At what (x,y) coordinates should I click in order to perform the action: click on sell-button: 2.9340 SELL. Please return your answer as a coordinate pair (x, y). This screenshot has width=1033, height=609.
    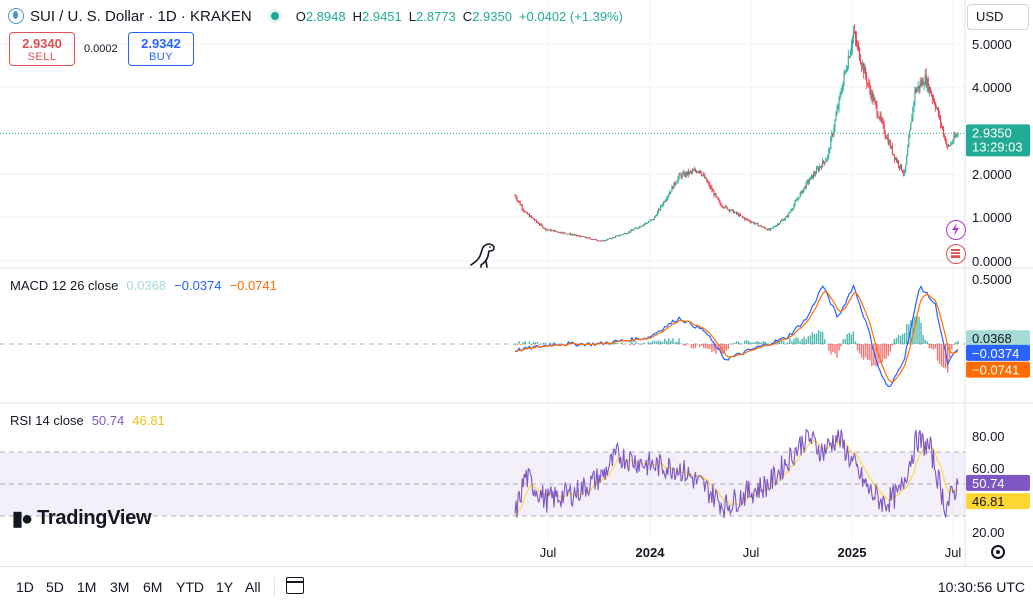
    Looking at the image, I should click on (42, 49).